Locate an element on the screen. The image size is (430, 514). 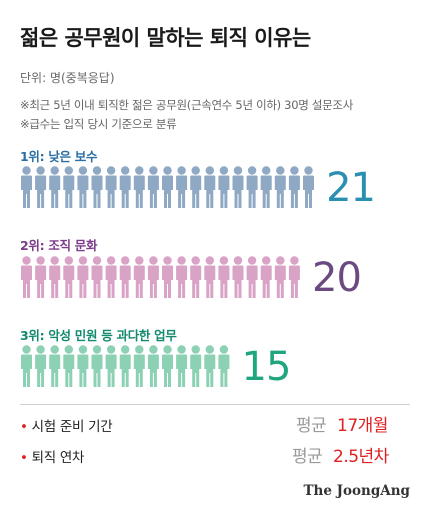
grade-note: ※급수는 입직 당시 기준으로 분류 is located at coordinates (98, 124).